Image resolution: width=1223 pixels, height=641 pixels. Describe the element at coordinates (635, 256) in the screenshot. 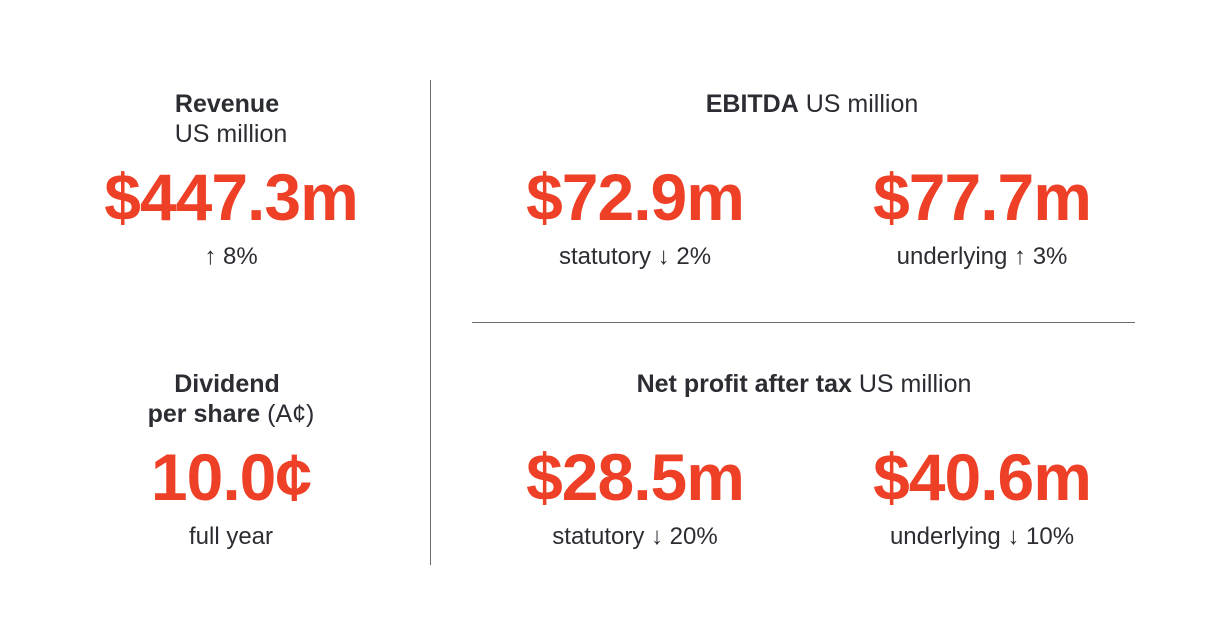

I see `ebitda-statutory-label: statutory ↓ 2%` at that location.